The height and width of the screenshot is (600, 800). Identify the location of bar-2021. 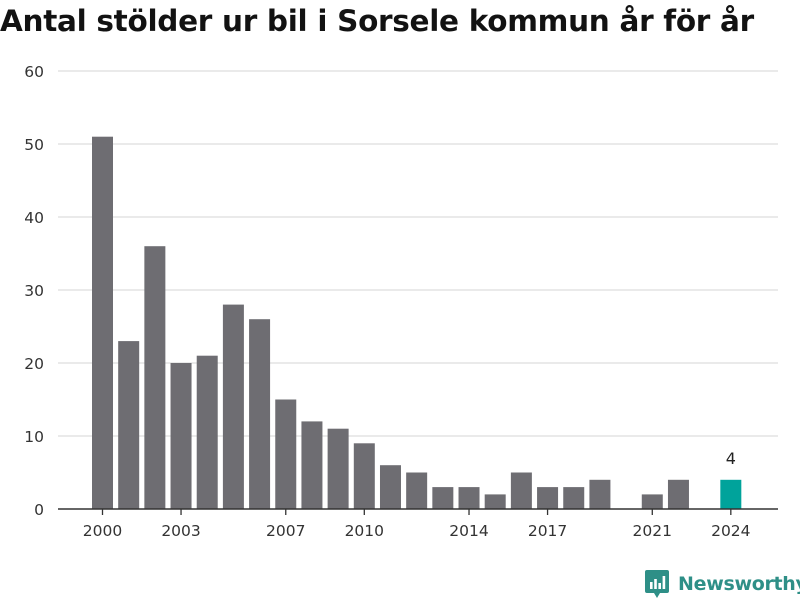
(652, 501).